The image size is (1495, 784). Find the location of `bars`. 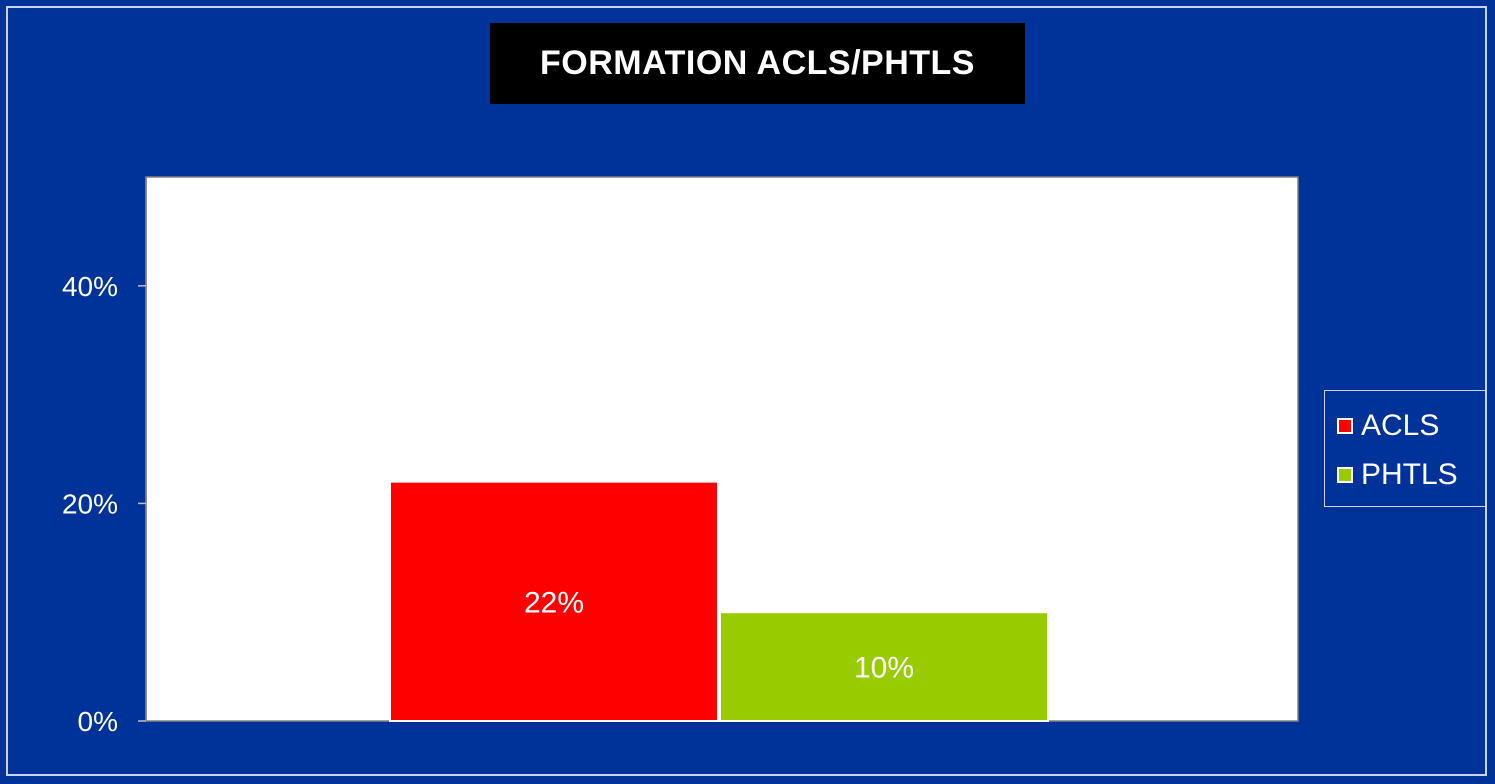

bars is located at coordinates (719, 601).